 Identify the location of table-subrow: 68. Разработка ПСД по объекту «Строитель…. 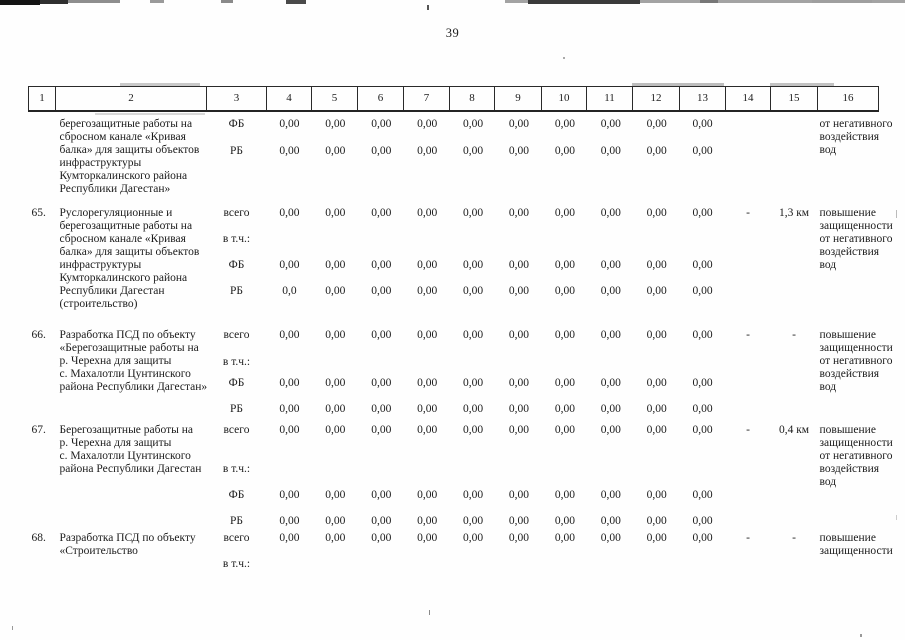
(461, 545).